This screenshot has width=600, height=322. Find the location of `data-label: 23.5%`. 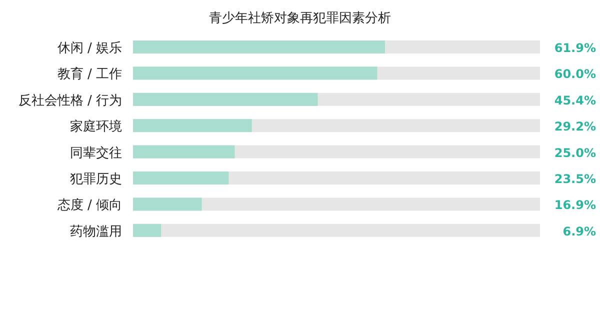

data-label: 23.5% is located at coordinates (575, 179).